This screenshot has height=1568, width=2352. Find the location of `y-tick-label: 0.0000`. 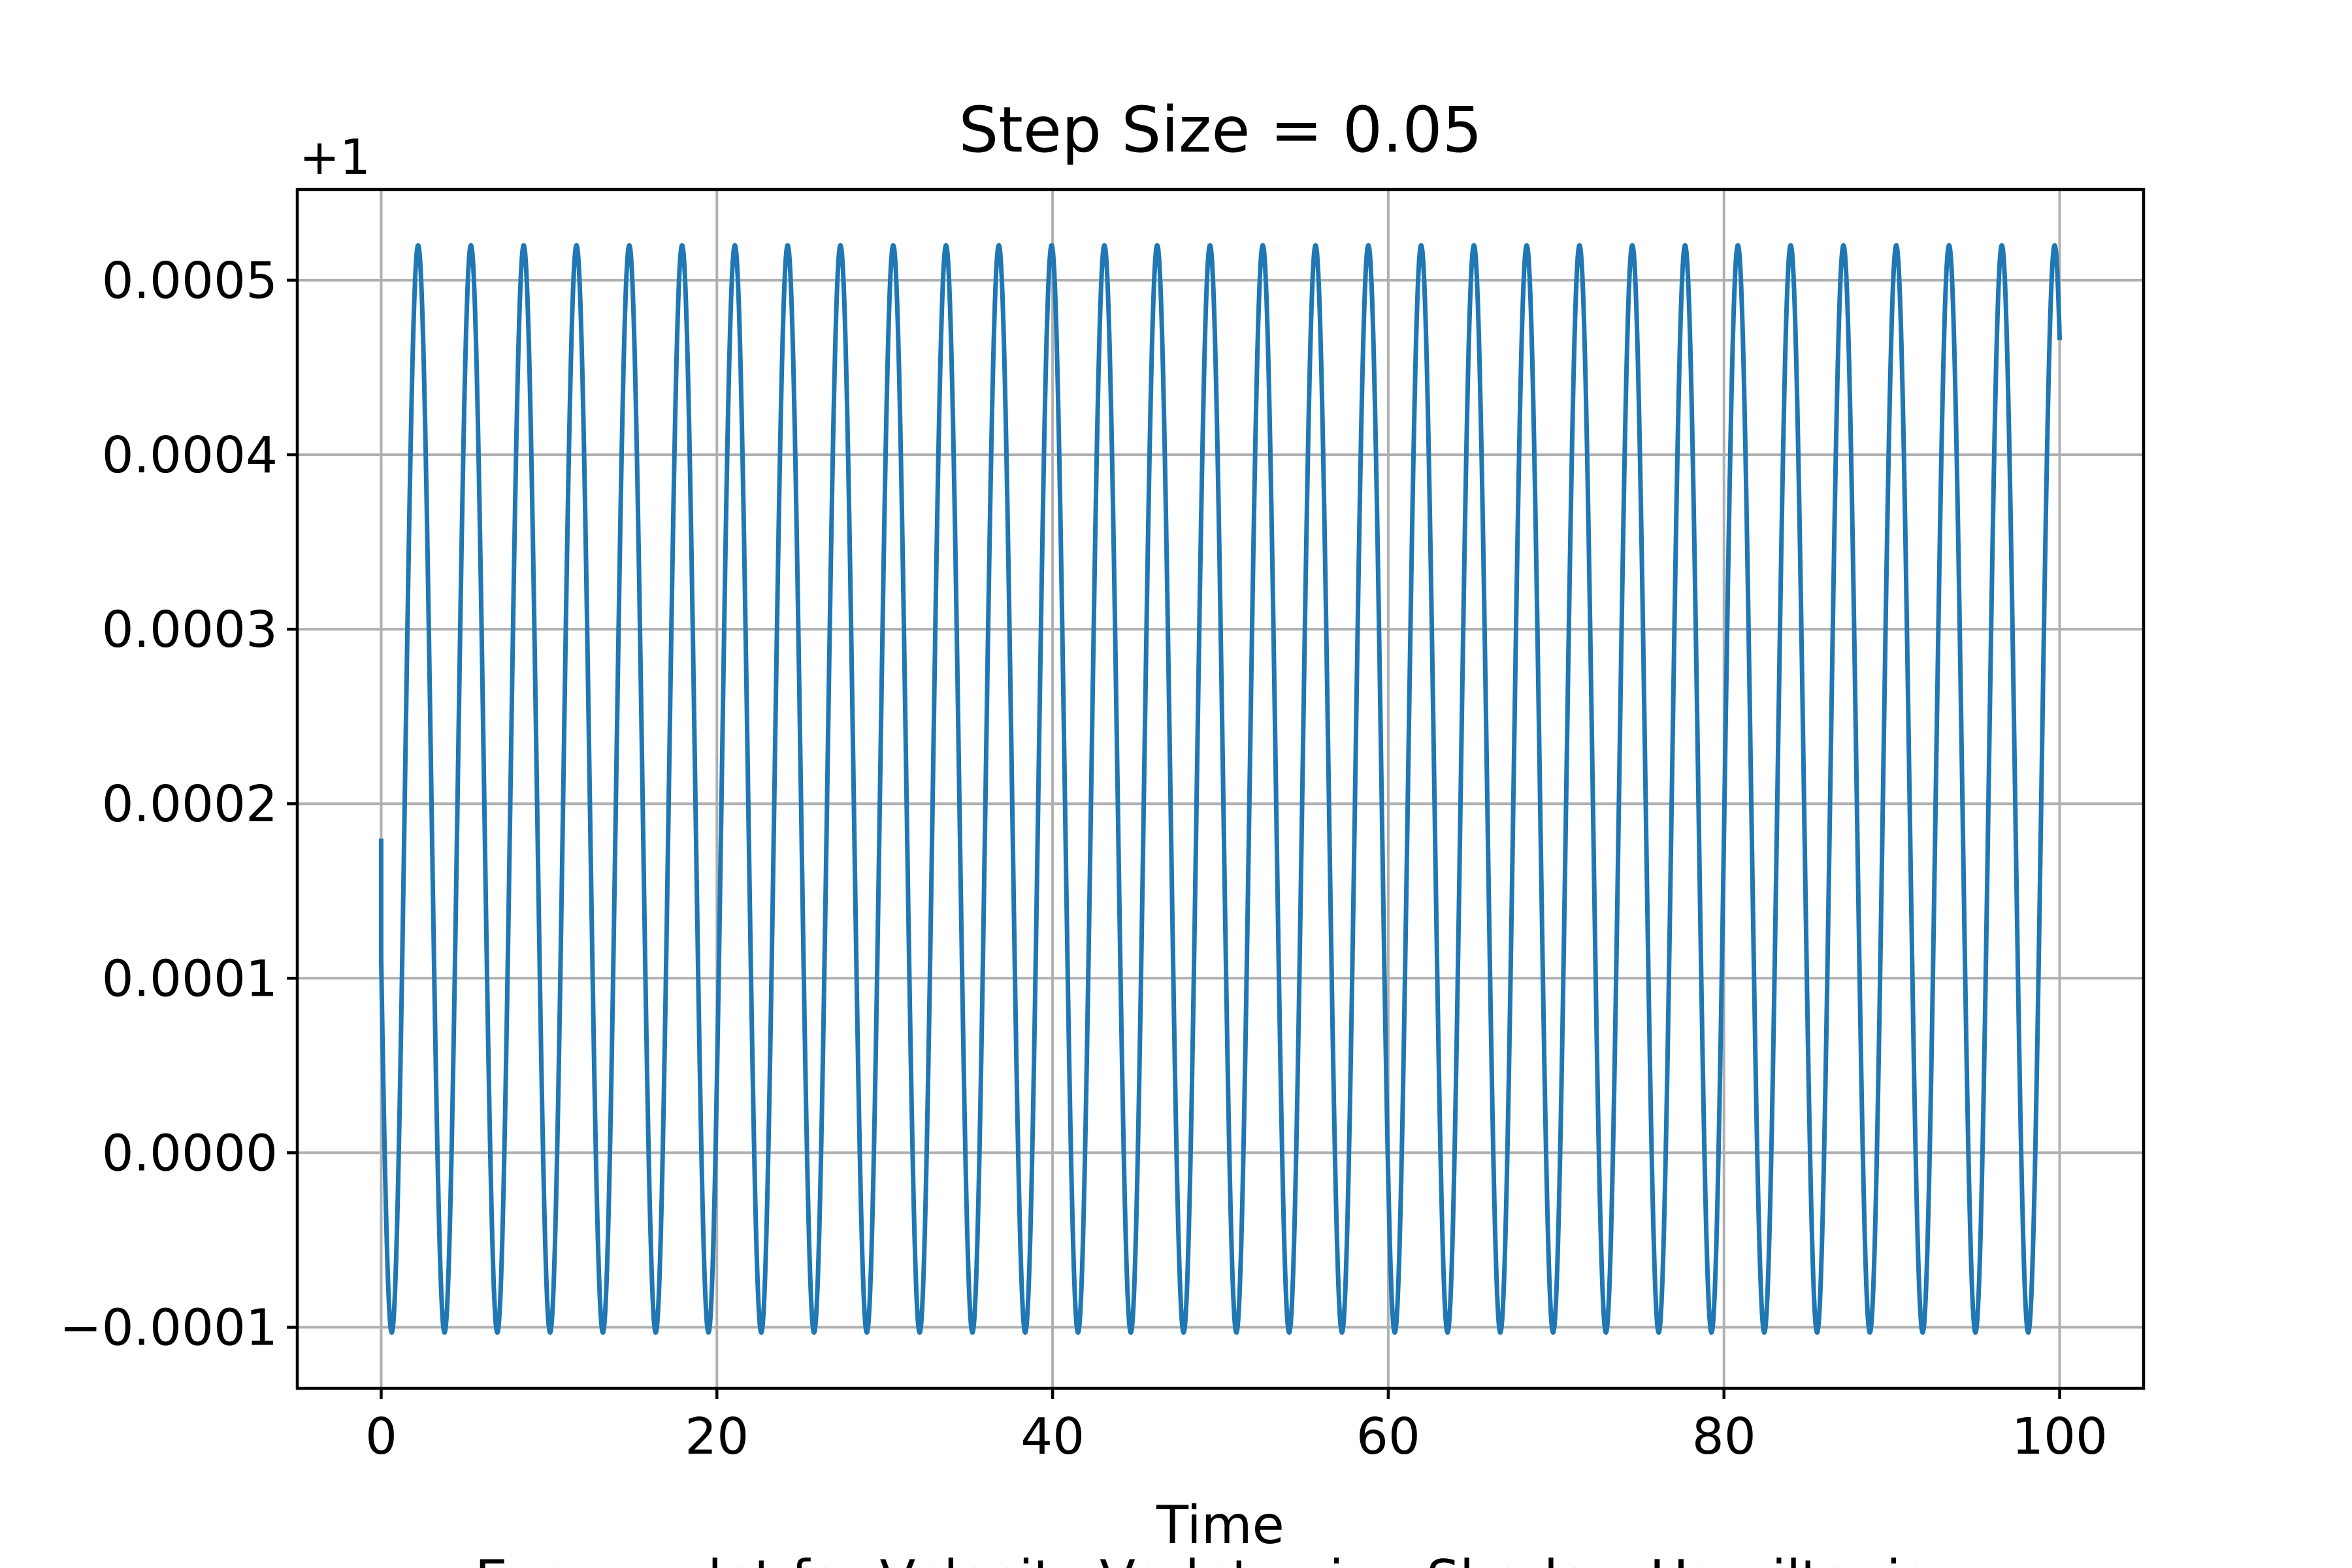

y-tick-label: 0.0000 is located at coordinates (190, 1153).